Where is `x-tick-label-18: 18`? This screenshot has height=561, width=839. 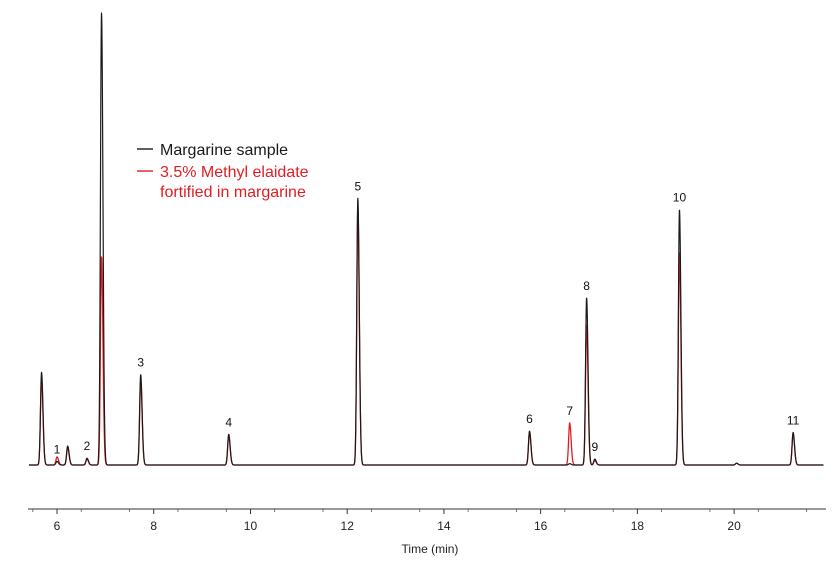
x-tick-label-18: 18 is located at coordinates (638, 526).